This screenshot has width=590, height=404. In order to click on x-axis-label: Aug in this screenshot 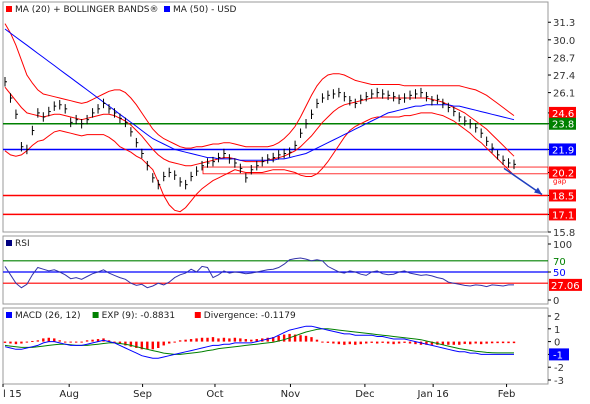, I will do `click(69, 394)`.